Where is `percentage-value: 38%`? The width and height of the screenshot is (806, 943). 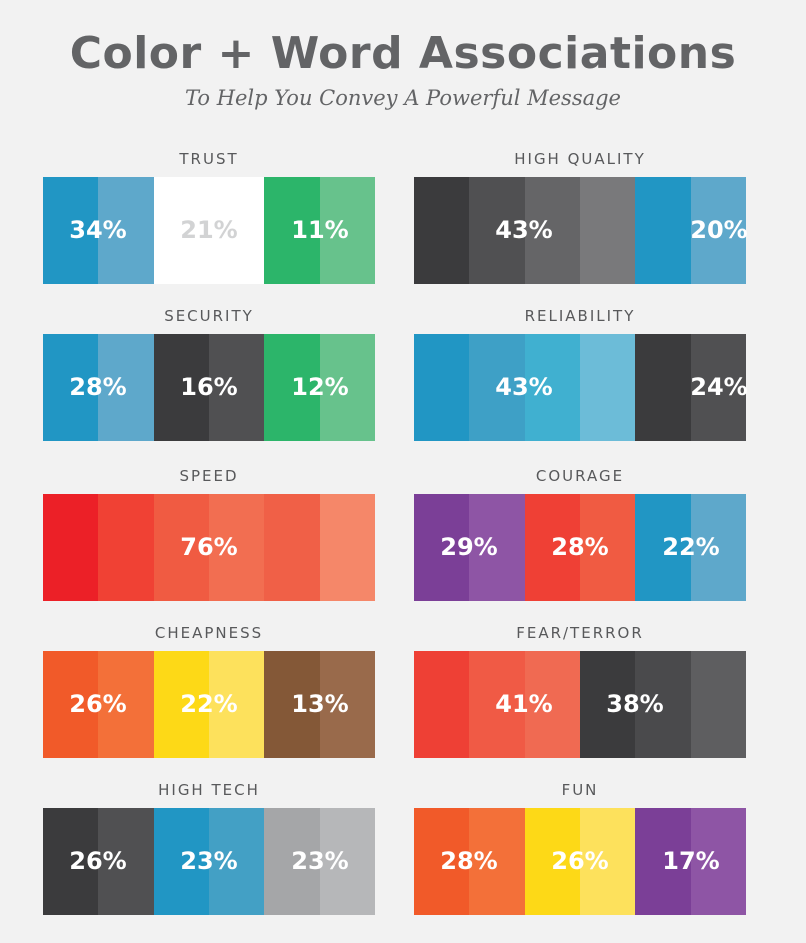
percentage-value: 38% is located at coordinates (635, 704).